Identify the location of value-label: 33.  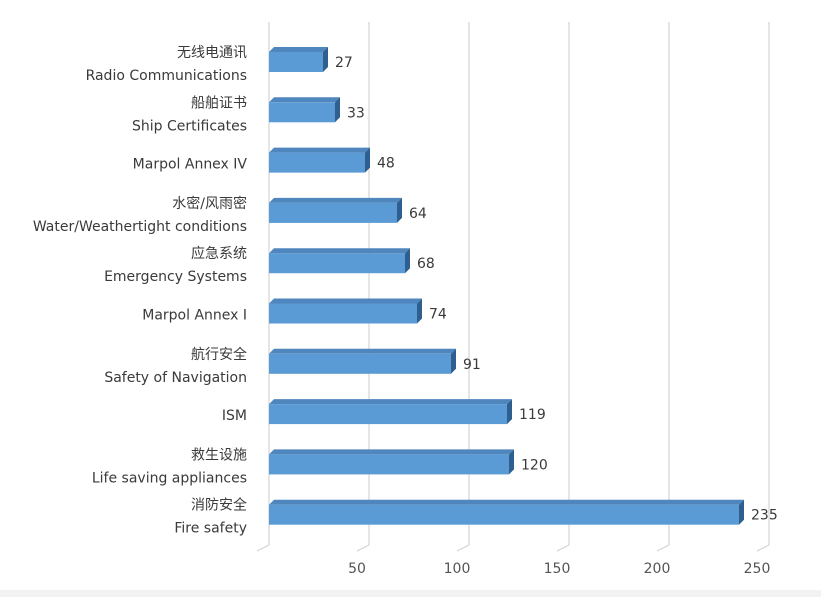
(356, 113).